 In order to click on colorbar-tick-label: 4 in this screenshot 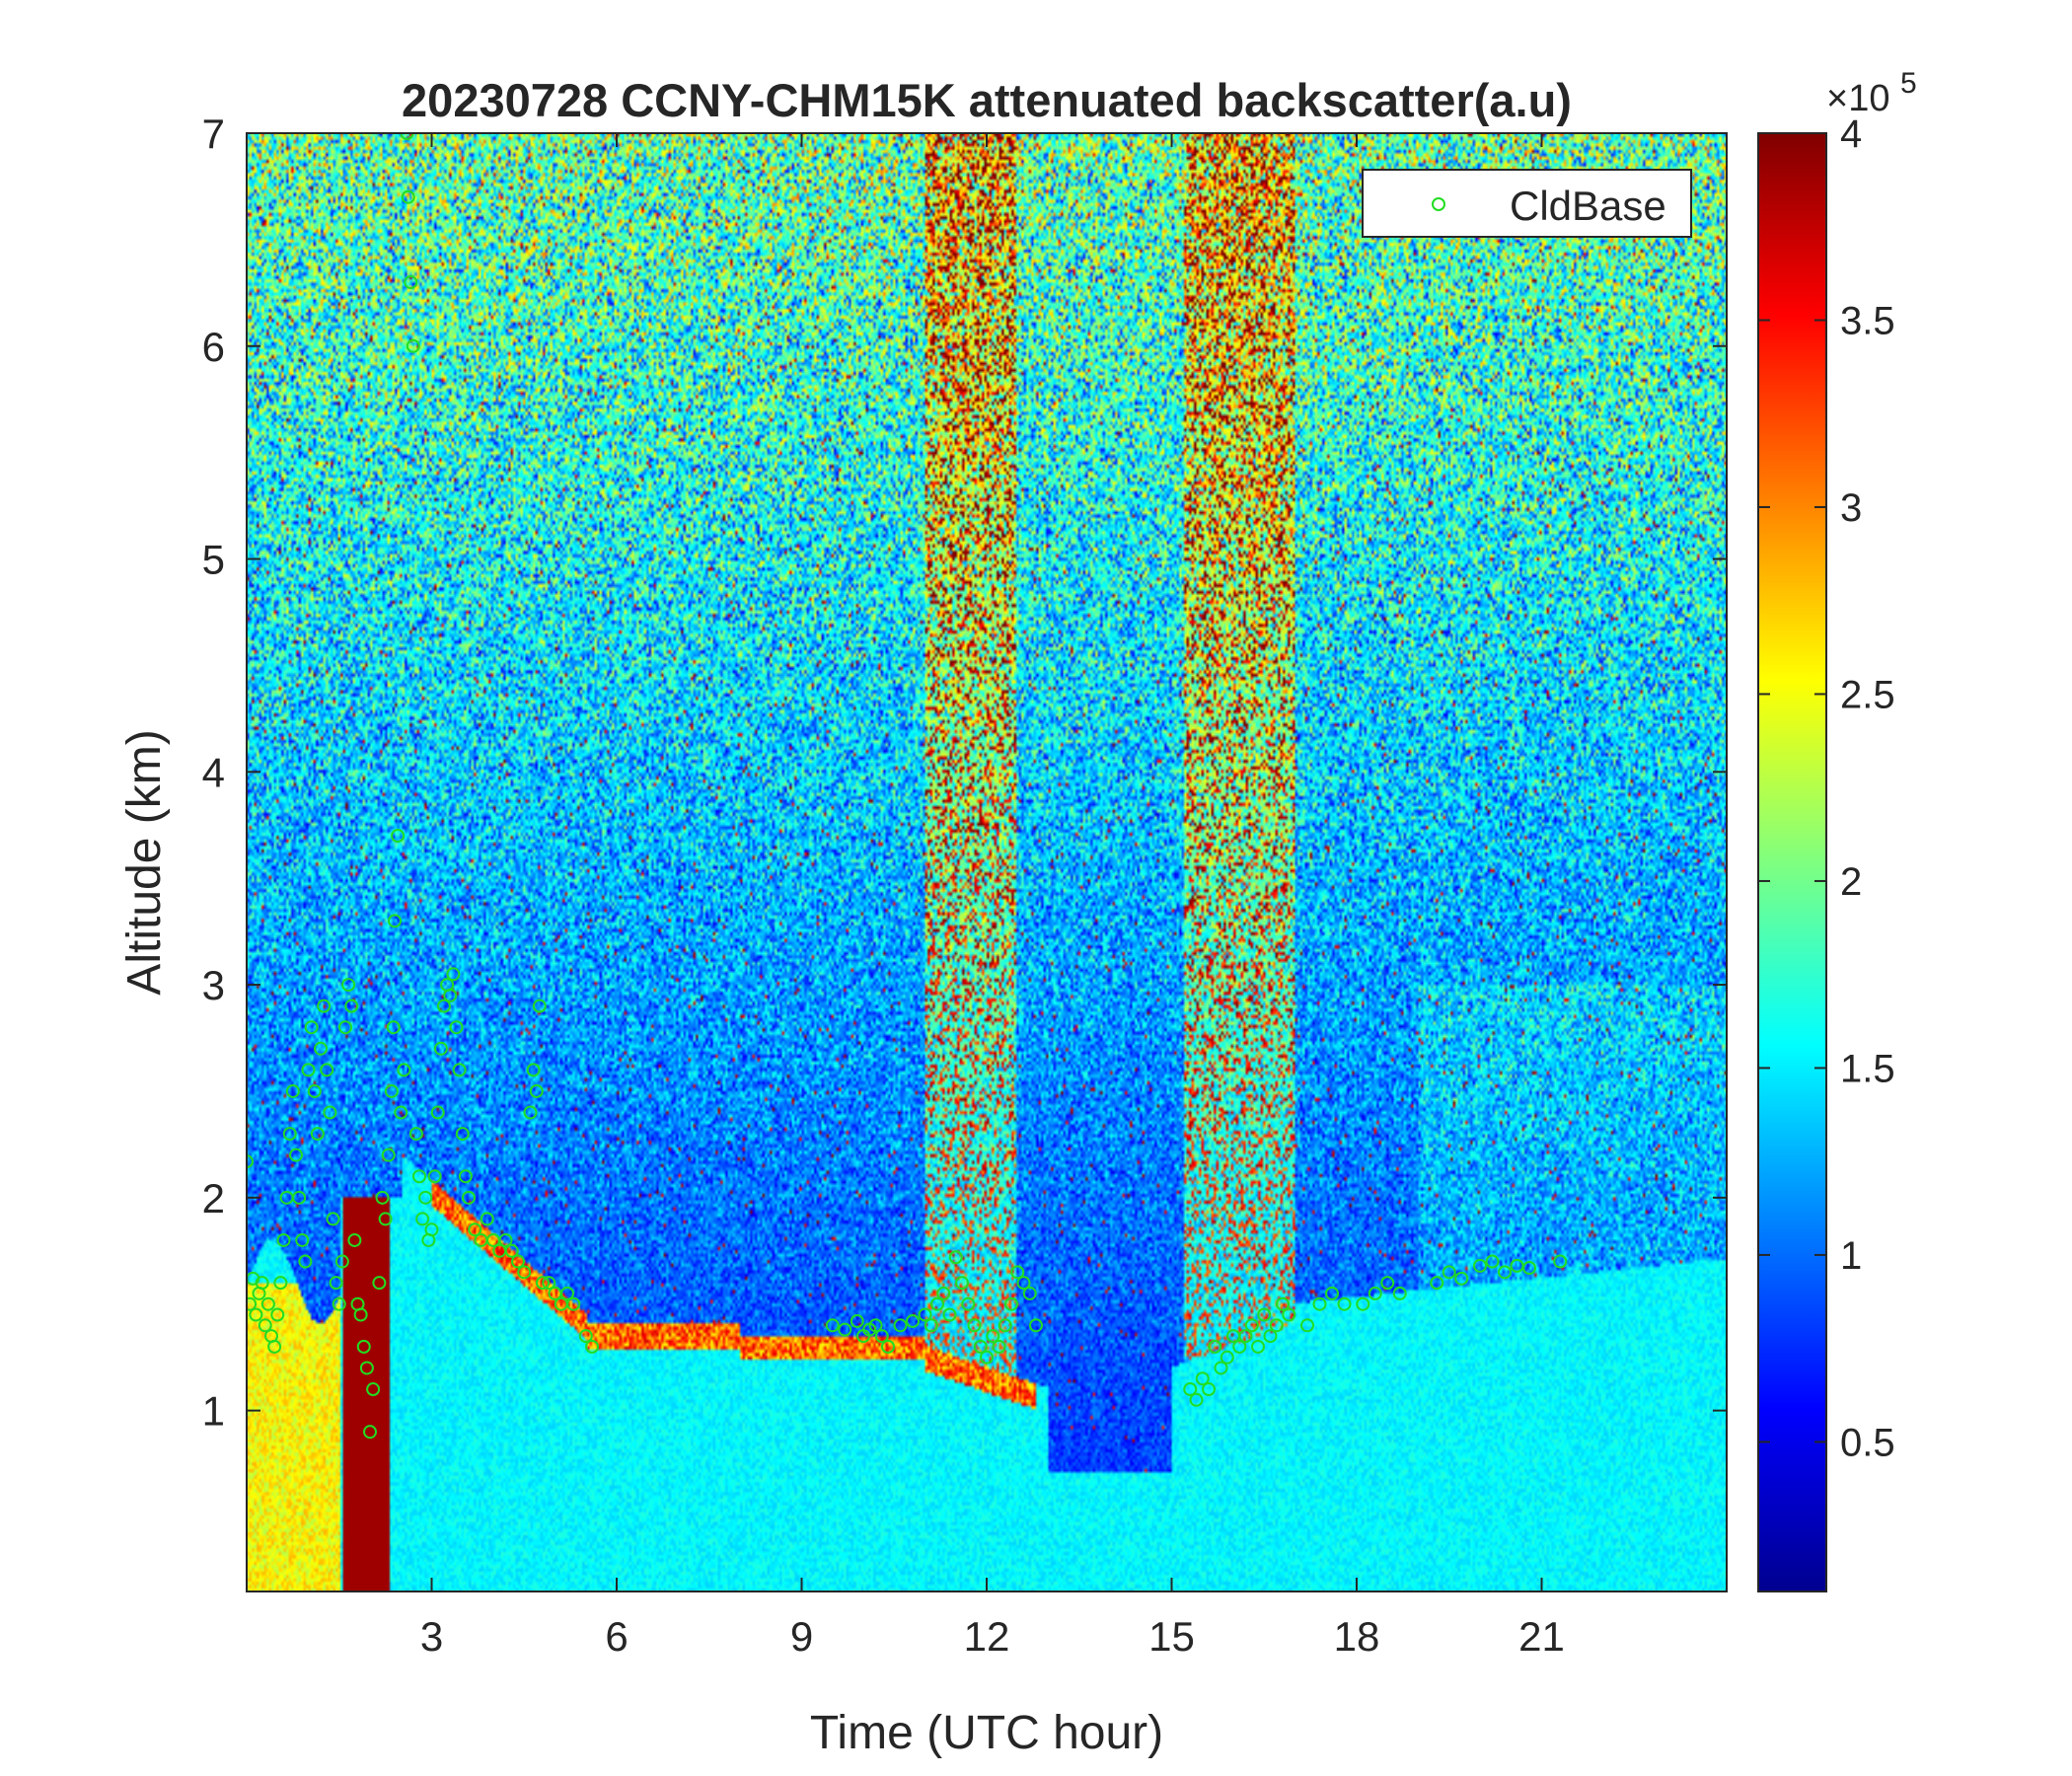, I will do `click(1851, 134)`.